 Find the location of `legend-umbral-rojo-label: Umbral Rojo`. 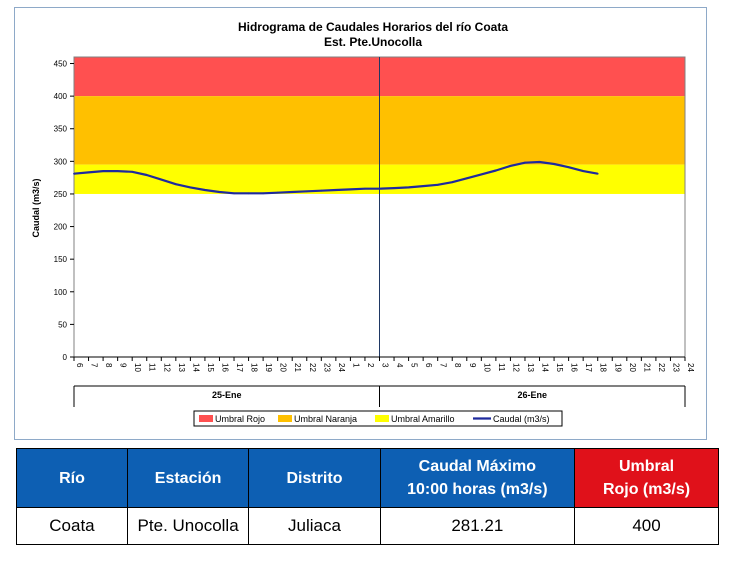

legend-umbral-rojo-label: Umbral Rojo is located at coordinates (240, 419).